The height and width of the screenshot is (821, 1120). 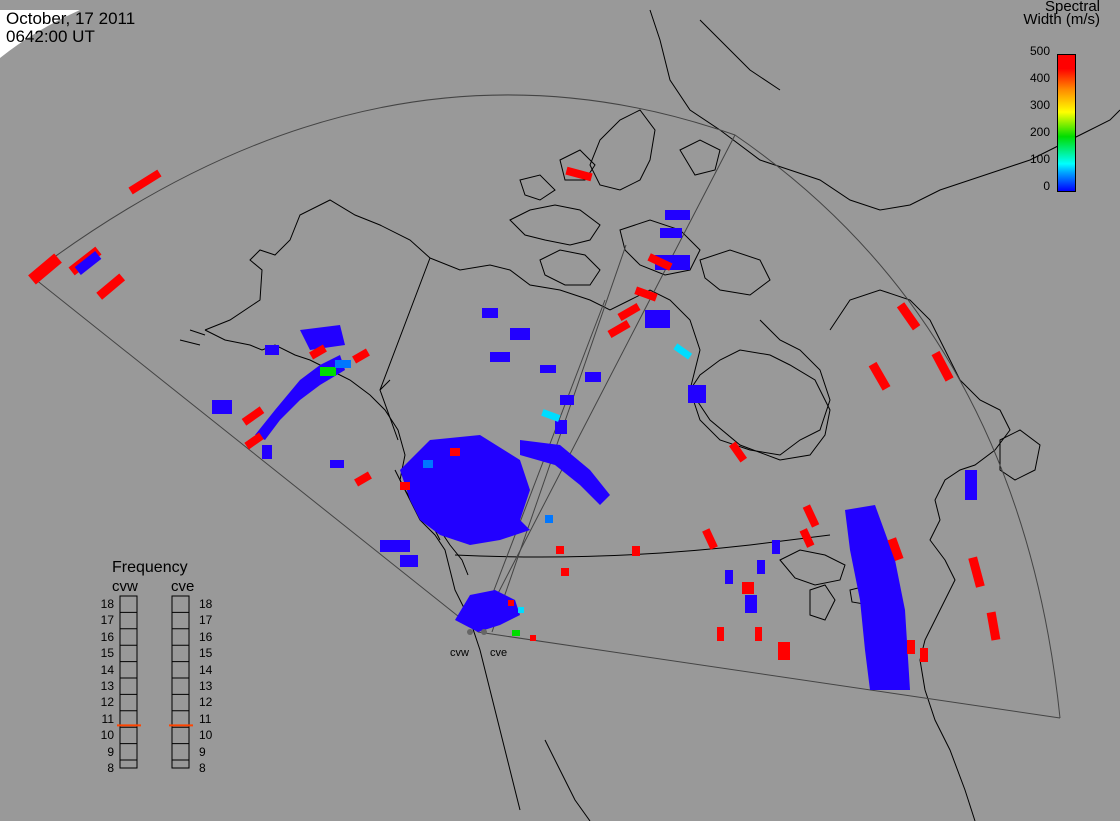 I want to click on station-label-cvw: cvw, so click(x=459, y=653).